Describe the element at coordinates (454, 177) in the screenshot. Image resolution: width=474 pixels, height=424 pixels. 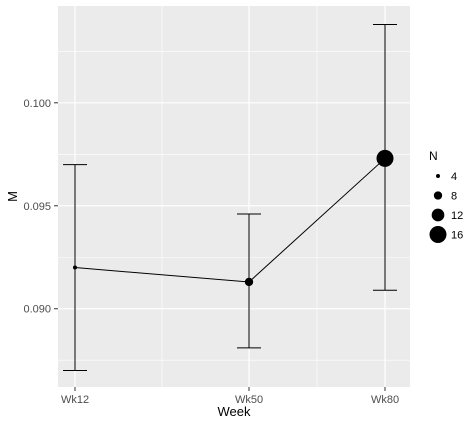
I see `legend-label-4: 4` at that location.